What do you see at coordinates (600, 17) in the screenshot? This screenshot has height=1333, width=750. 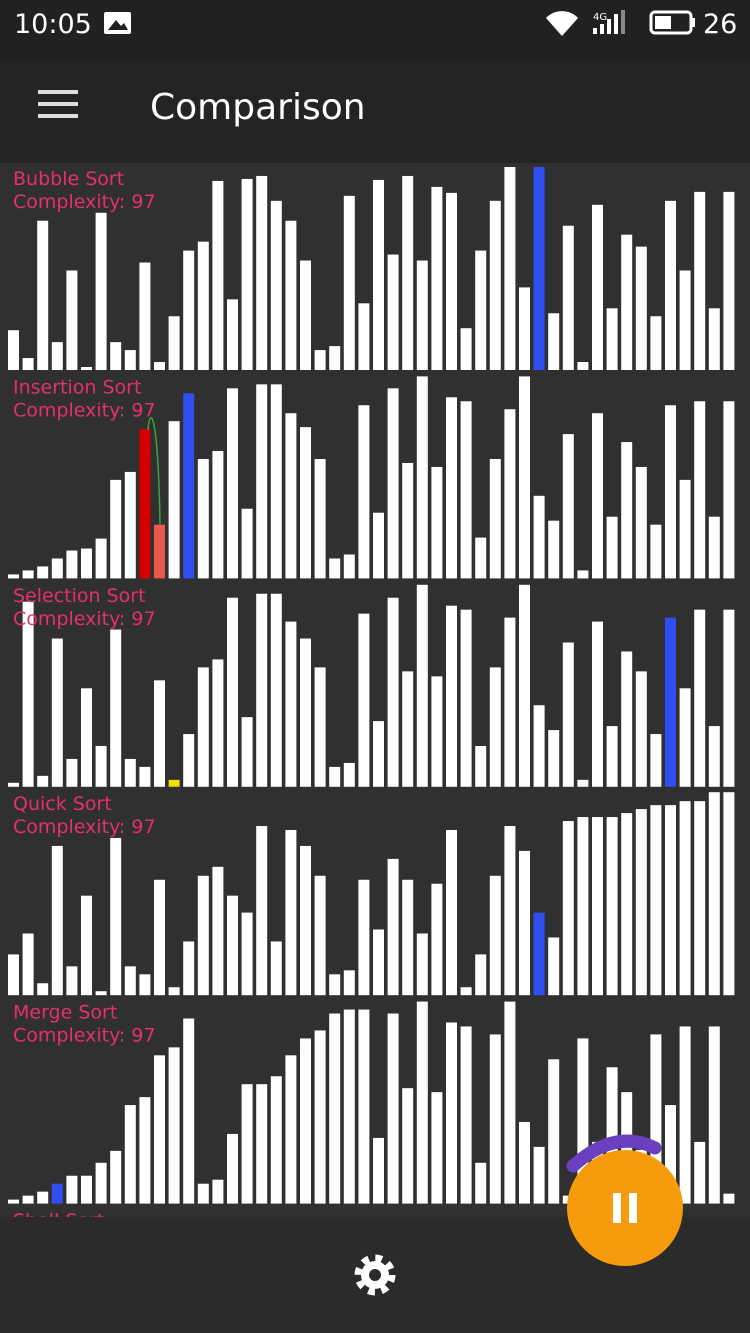 I see `network-type: 4G` at bounding box center [600, 17].